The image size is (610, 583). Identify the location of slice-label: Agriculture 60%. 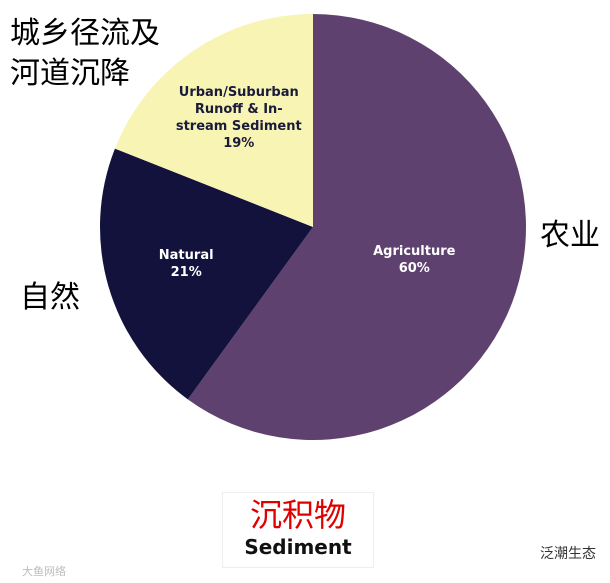
(414, 260).